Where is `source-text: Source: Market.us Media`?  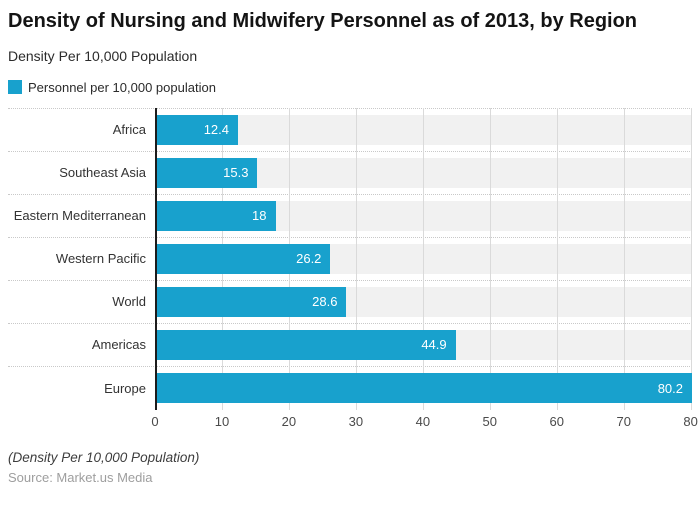
source-text: Source: Market.us Media is located at coordinates (80, 477).